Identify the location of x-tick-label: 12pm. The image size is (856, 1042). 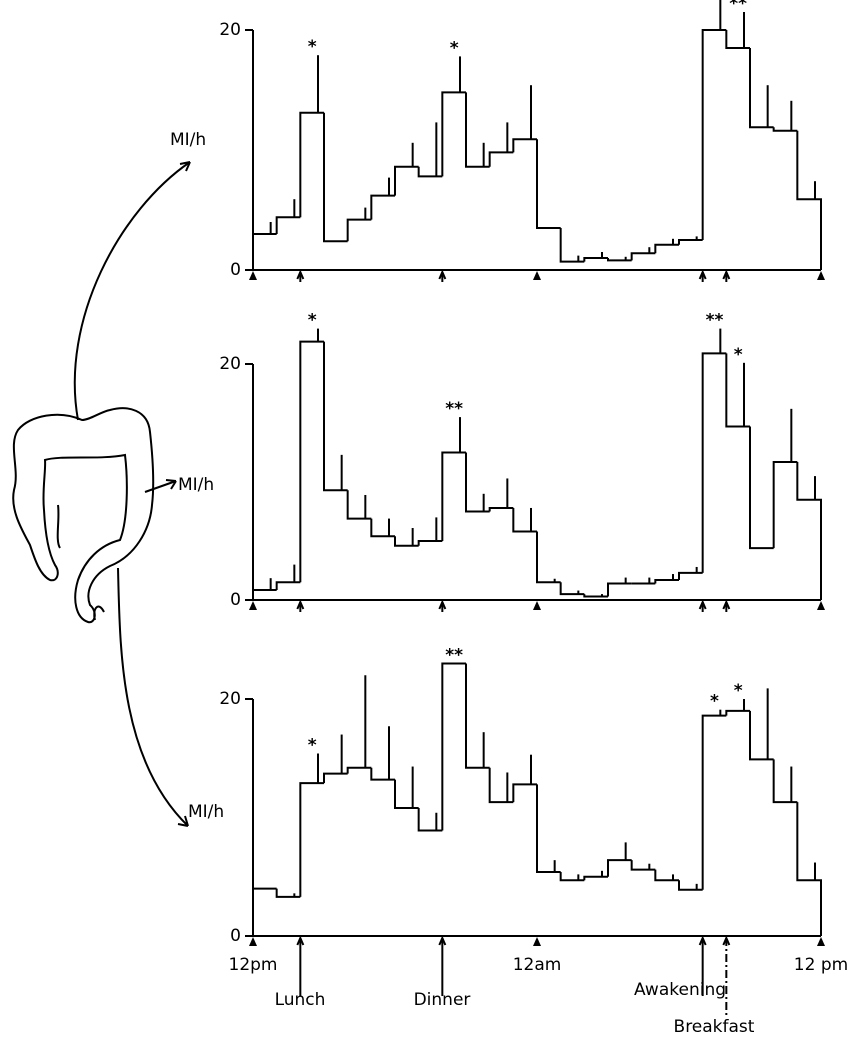
(253, 965).